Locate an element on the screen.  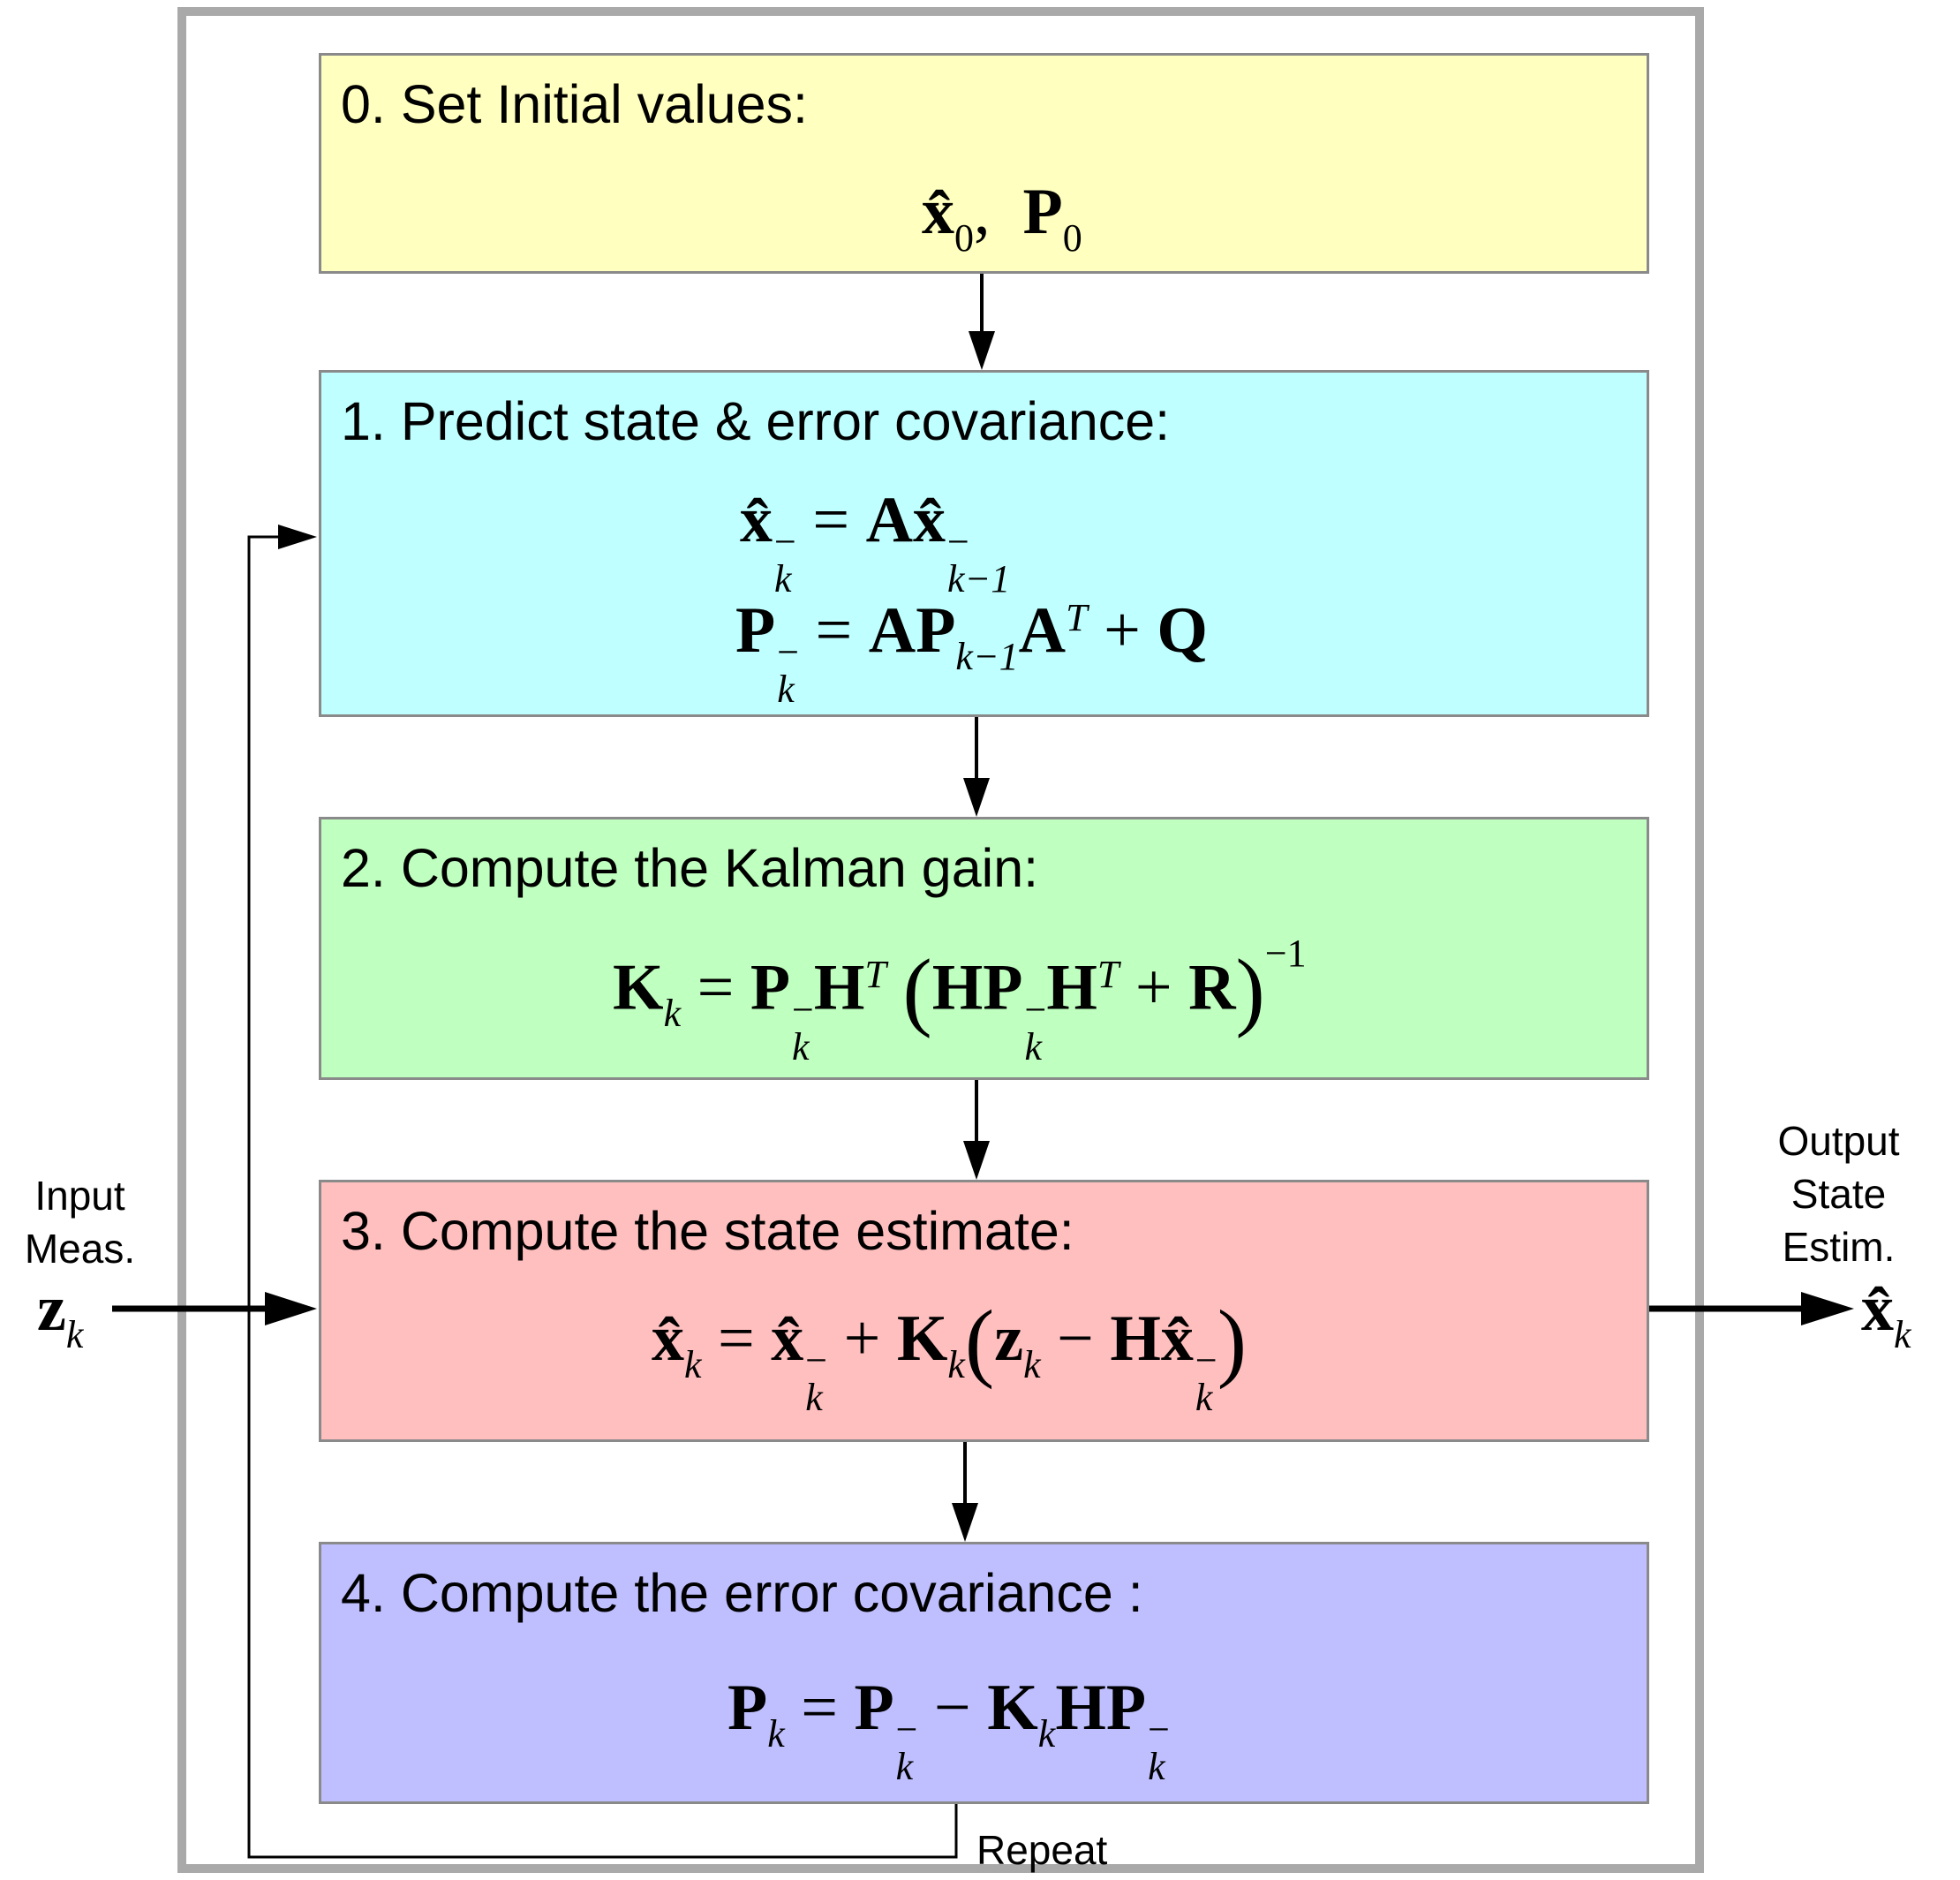
output-arrow is located at coordinates (1751, 1308).